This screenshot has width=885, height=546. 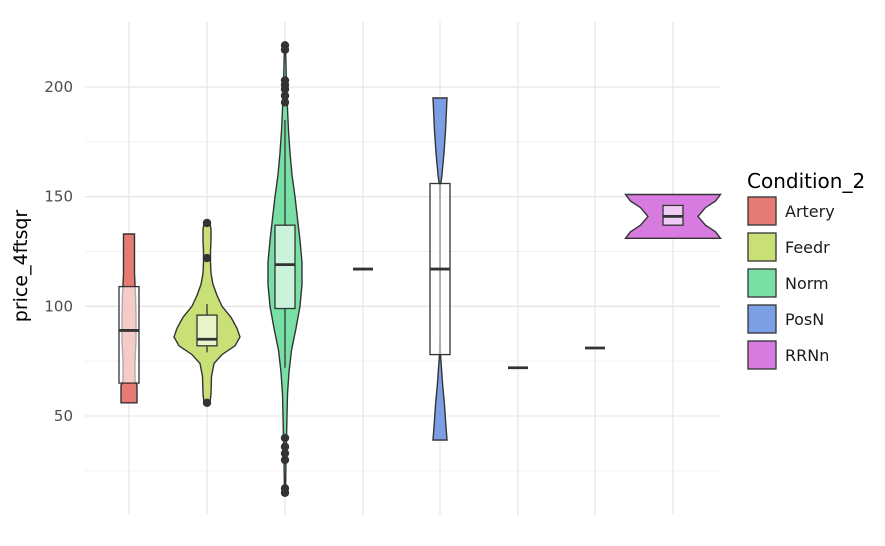 I want to click on violin-group-artery, so click(x=129, y=318).